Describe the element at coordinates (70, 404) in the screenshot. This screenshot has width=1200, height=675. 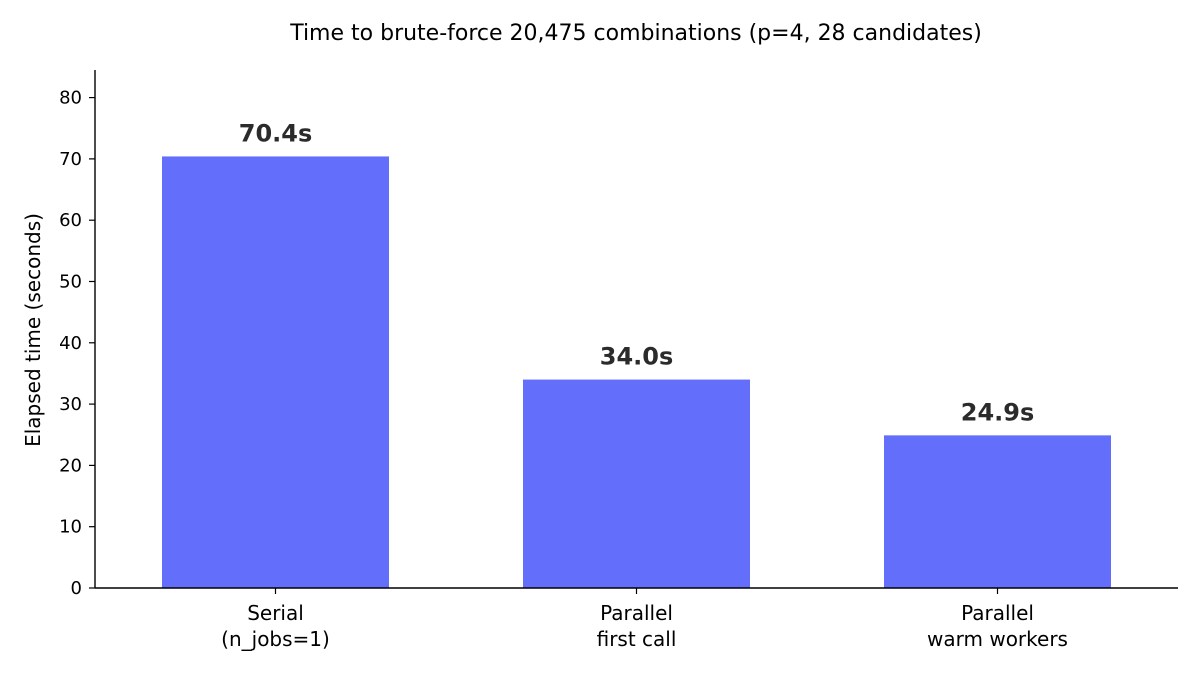
I see `y-tick-label-3: 30` at that location.